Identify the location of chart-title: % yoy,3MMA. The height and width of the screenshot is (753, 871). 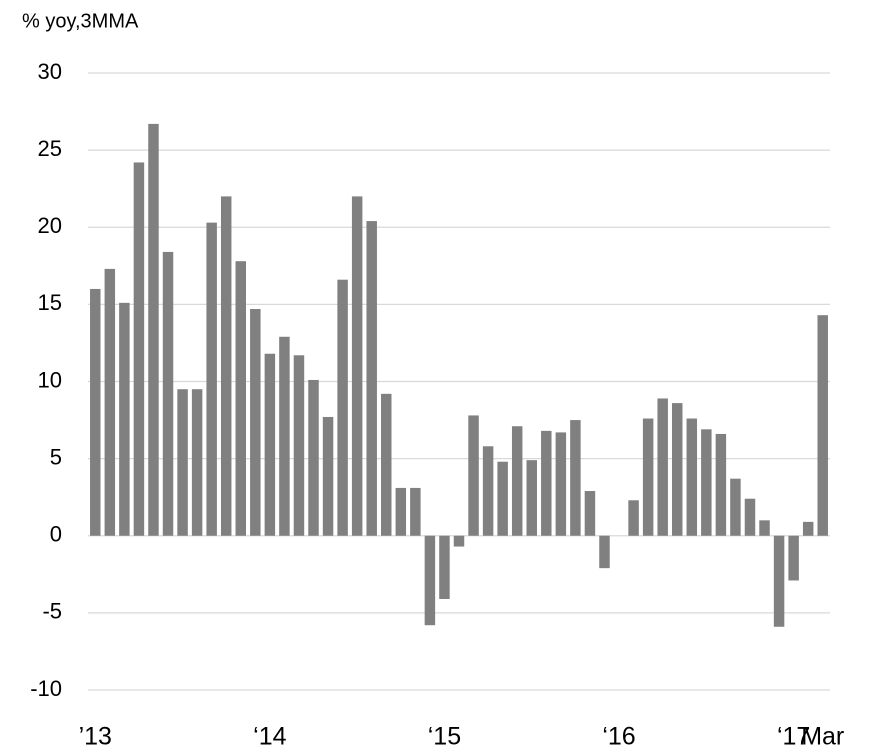
(80, 21).